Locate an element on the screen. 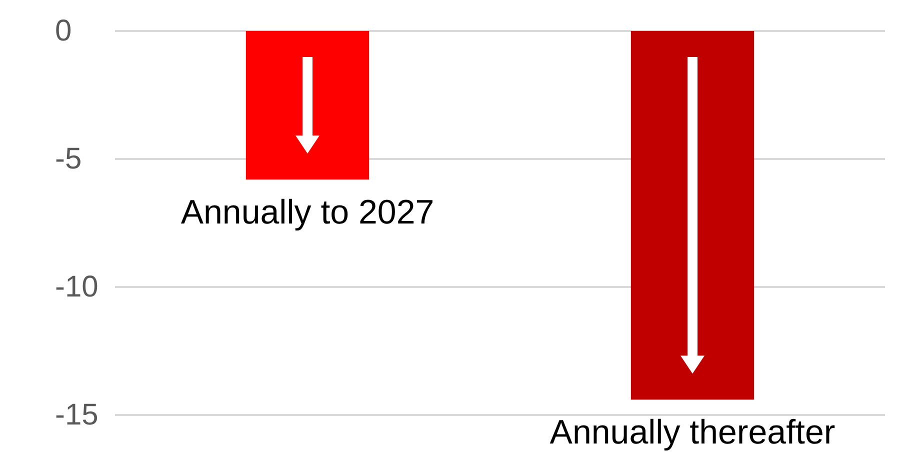 The height and width of the screenshot is (469, 897). y-tick-label: -5 is located at coordinates (68, 159).